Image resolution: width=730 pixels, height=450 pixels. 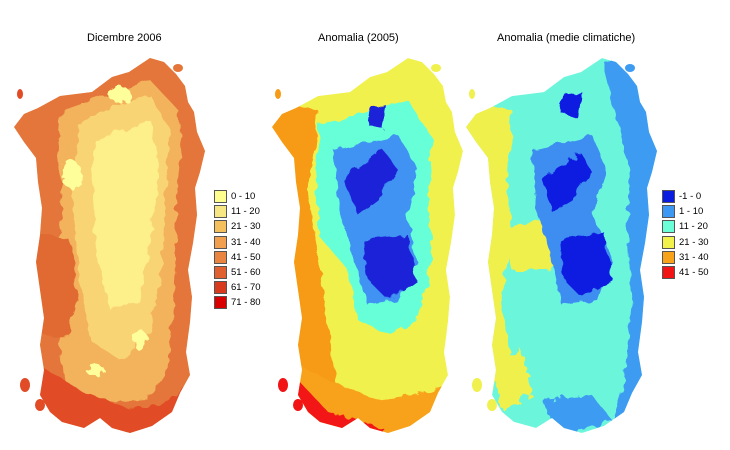 I want to click on legend-item: -1 - 0, so click(x=685, y=196).